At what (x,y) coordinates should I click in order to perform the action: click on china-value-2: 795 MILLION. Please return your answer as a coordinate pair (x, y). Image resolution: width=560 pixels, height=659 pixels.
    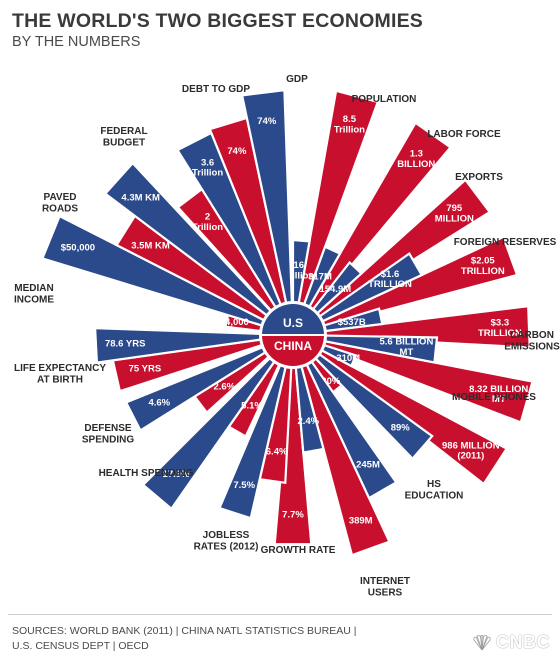
    Looking at the image, I should click on (454, 213).